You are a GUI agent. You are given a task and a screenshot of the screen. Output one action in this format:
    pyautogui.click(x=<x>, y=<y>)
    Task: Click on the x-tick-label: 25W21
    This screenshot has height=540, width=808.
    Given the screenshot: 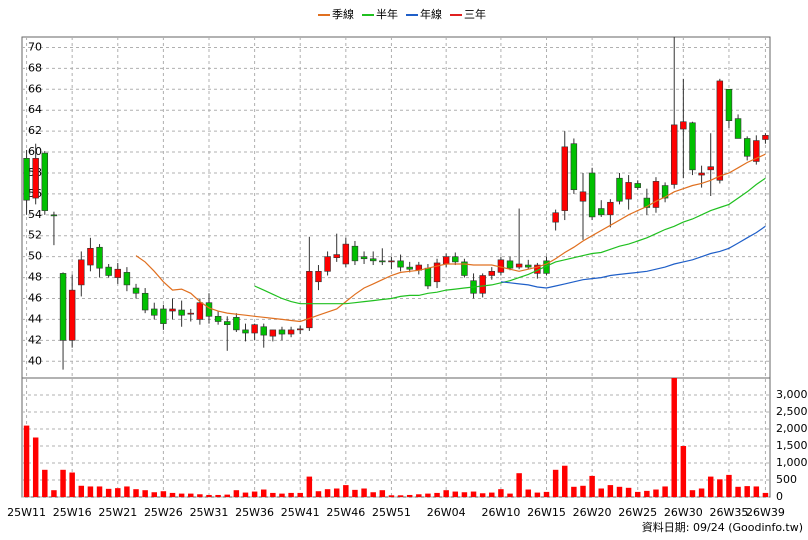 What is the action you would take?
    pyautogui.click(x=117, y=512)
    